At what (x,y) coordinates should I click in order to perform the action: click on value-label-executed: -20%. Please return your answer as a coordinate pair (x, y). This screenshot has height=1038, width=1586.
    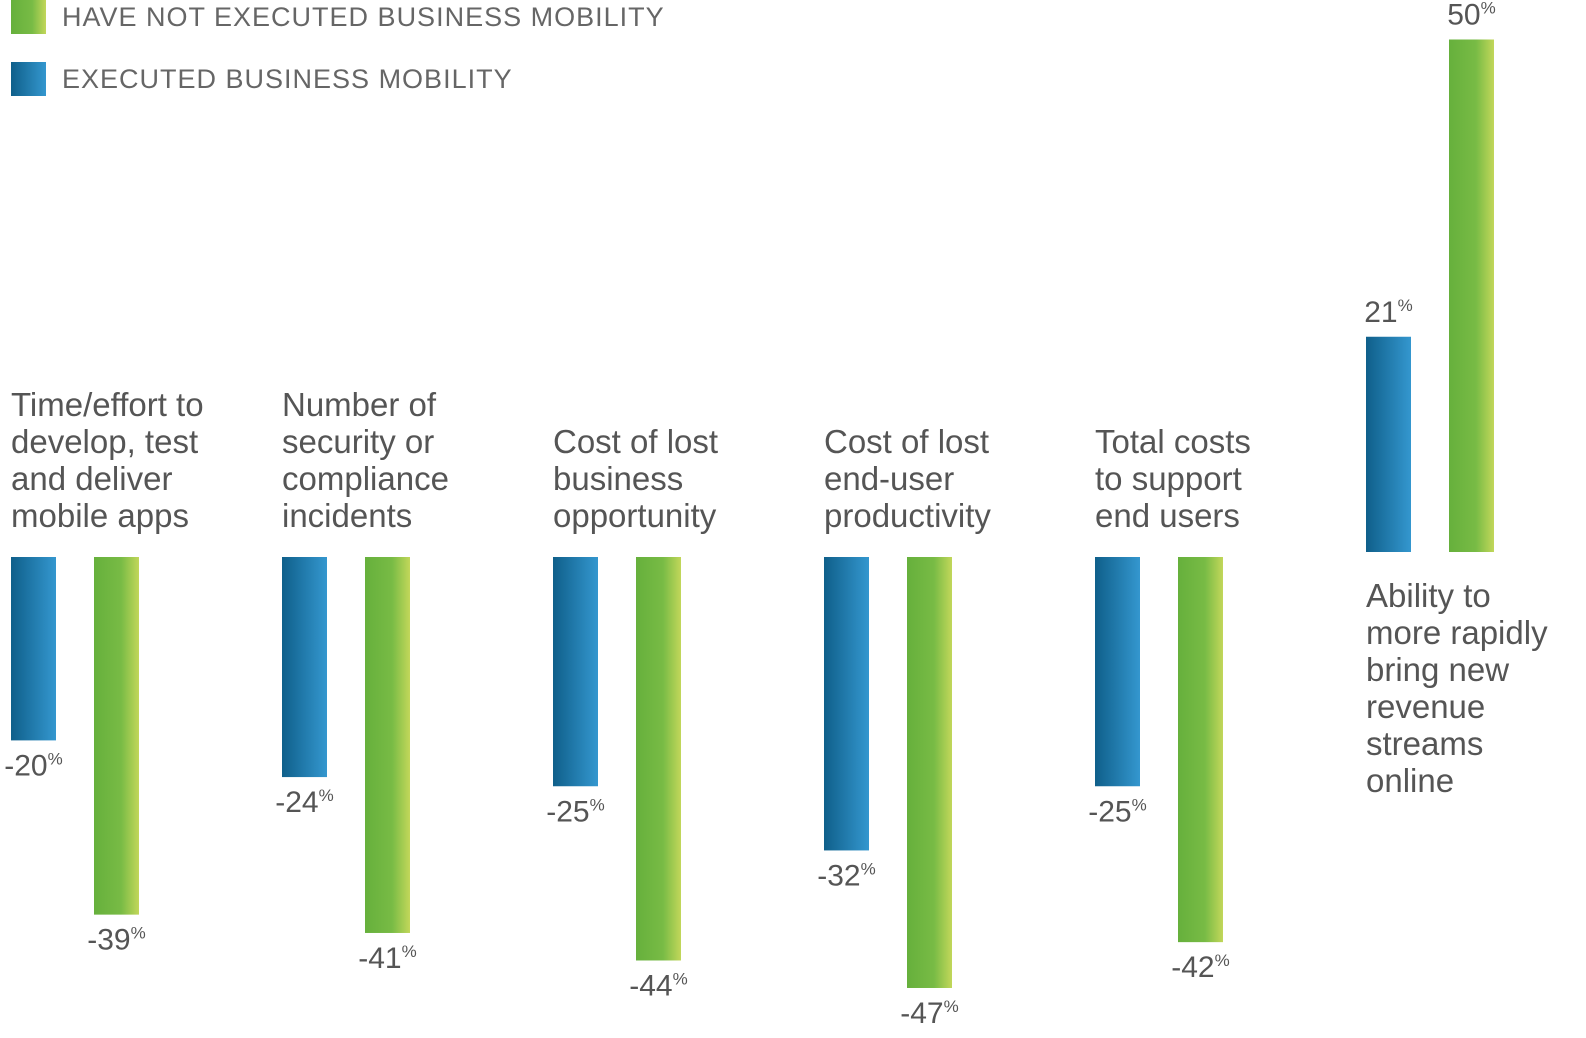
    Looking at the image, I should click on (33, 765).